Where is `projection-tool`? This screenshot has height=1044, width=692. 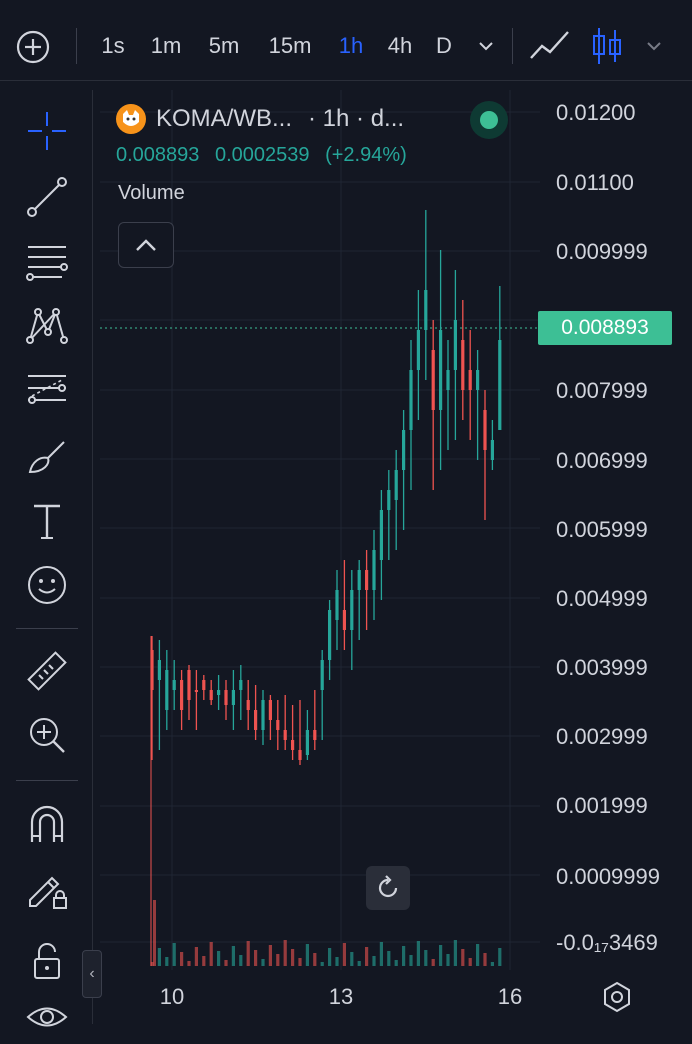
projection-tool is located at coordinates (47, 389).